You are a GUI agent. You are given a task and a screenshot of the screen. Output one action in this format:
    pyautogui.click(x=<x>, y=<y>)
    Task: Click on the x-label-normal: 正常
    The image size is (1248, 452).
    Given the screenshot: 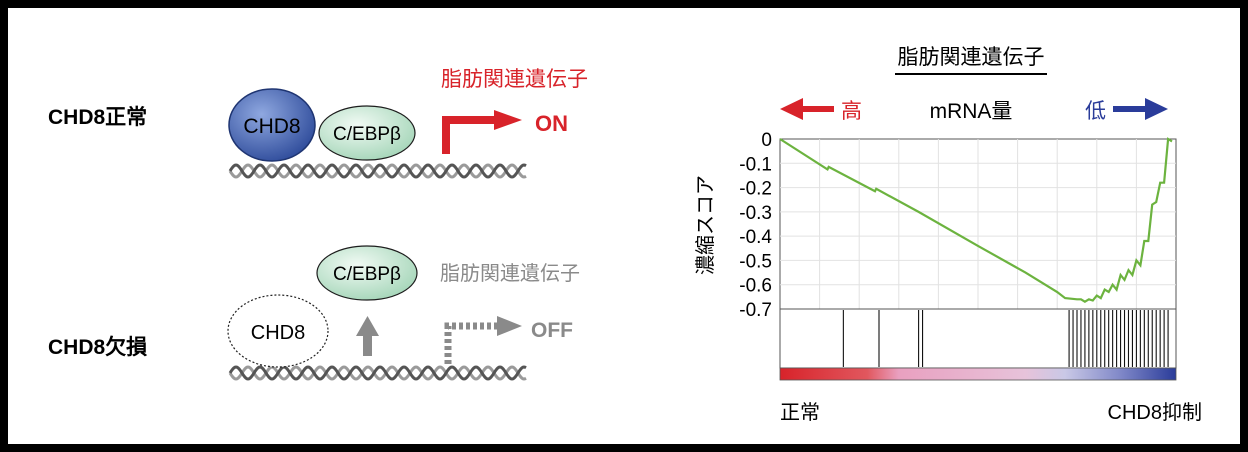 What is the action you would take?
    pyautogui.click(x=800, y=412)
    